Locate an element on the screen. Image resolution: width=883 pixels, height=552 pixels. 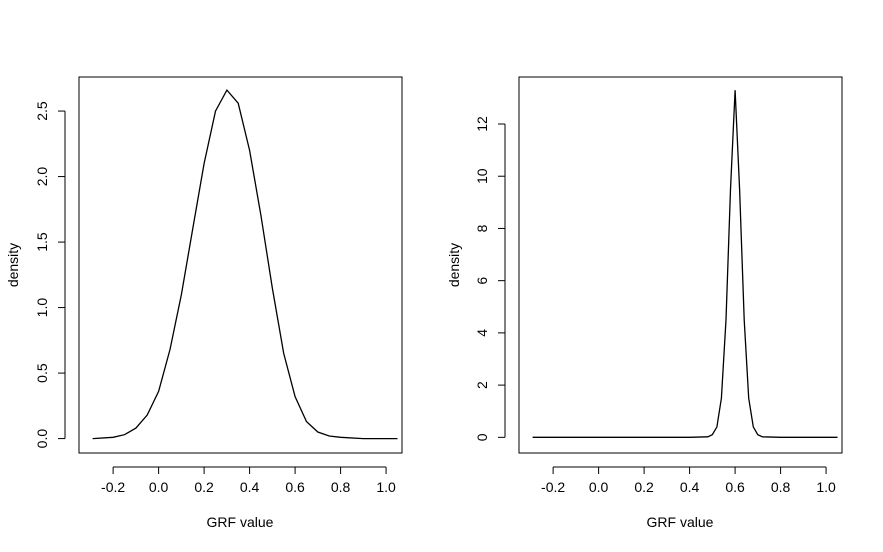
y-axis: 0.0 0.5 1.0 1.5 2.0 2.5 is located at coordinates (50, 275).